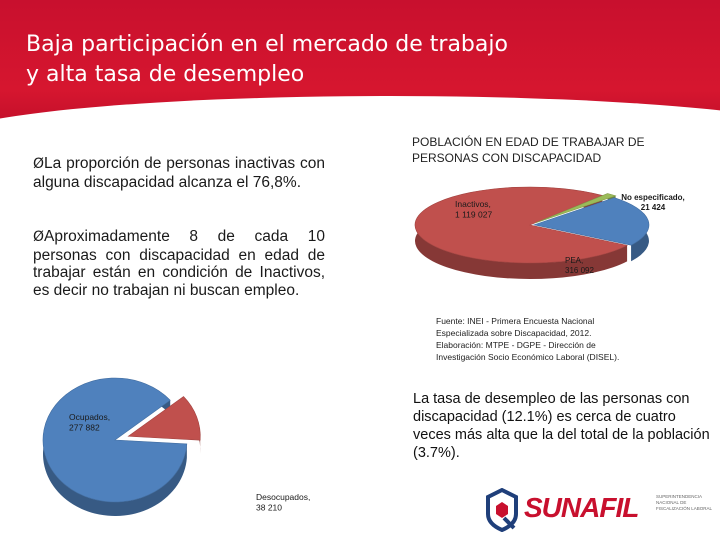  What do you see at coordinates (579, 265) in the screenshot?
I see `pie-label: PEA, 316 092` at bounding box center [579, 265].